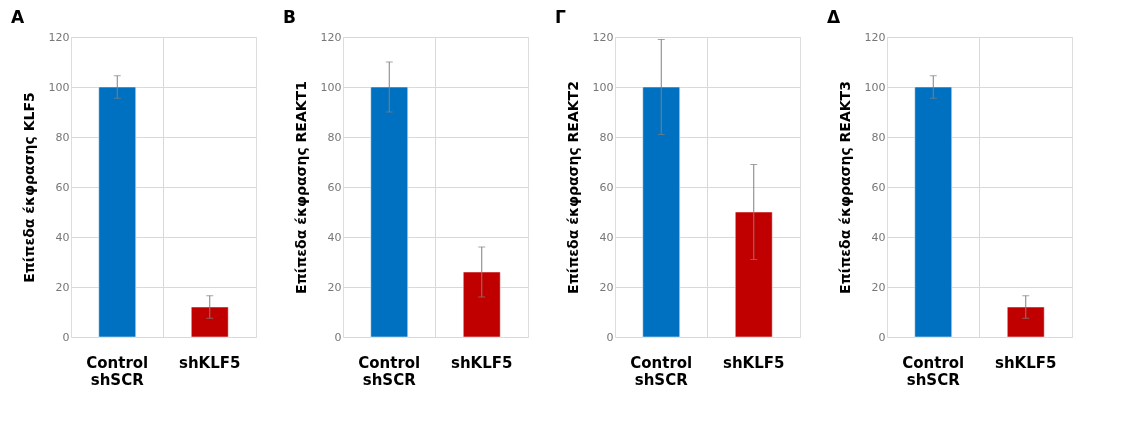 This screenshot has height=421, width=1123. I want to click on y-axis-title: Επίπεδα έκφρασης KLF5, so click(28, 187).